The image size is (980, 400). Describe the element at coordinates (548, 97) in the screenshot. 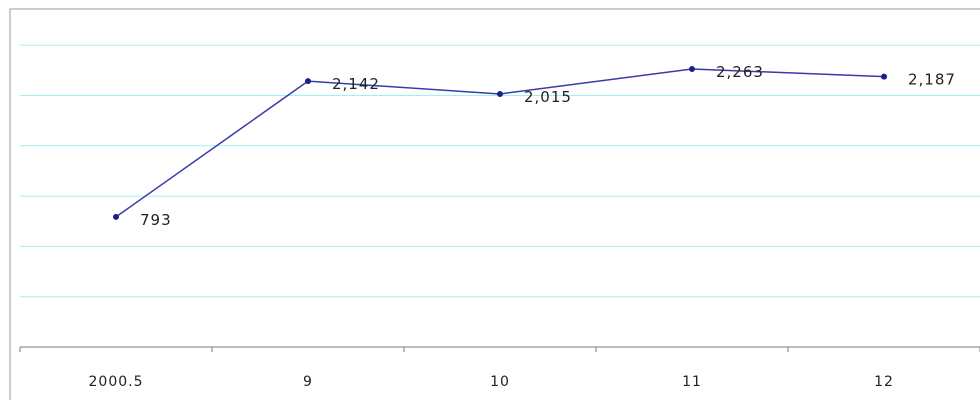

I see `data-label: 2,015` at that location.